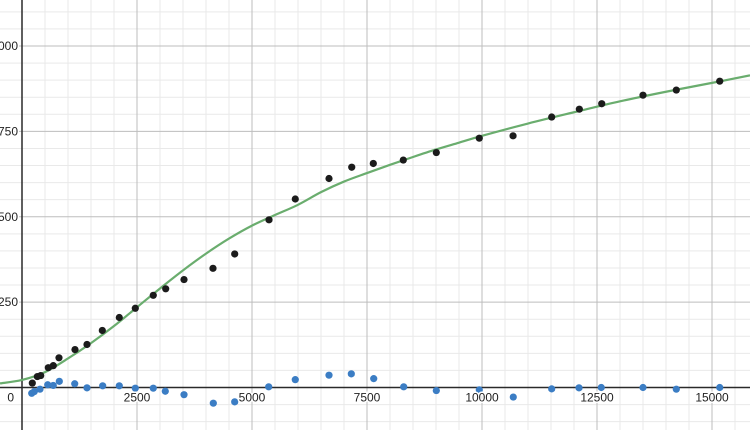 The width and height of the screenshot is (750, 430). I want to click on x-tick-label: 2500, so click(137, 398).